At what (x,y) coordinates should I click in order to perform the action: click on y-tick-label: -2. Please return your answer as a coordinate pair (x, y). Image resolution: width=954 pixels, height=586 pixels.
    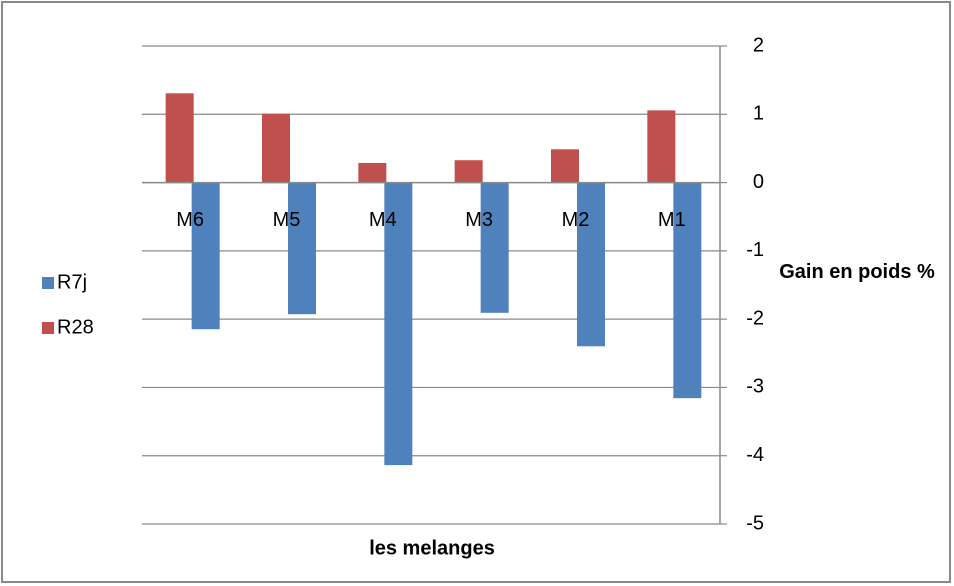
    Looking at the image, I should click on (755, 318).